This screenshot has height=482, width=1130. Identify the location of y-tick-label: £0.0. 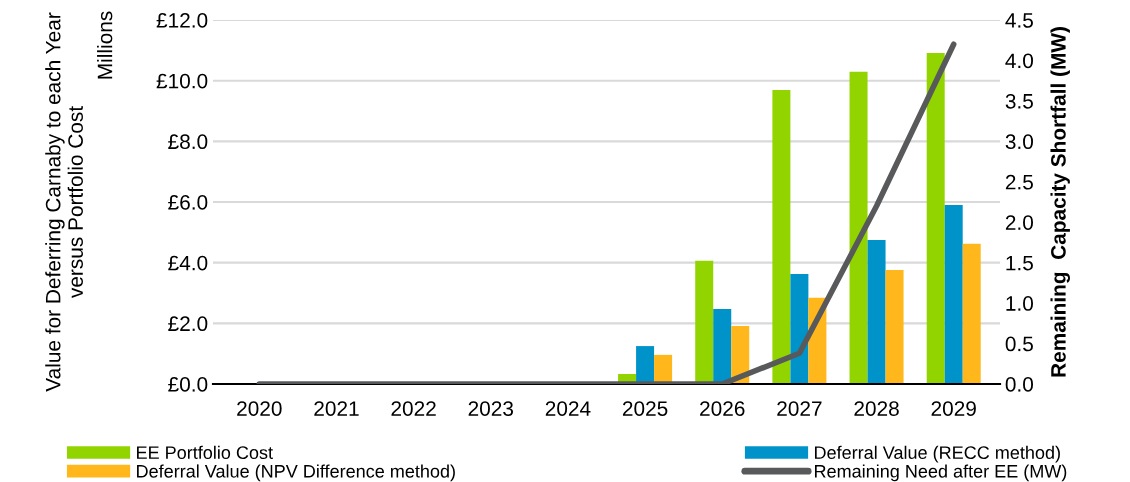
(188, 384).